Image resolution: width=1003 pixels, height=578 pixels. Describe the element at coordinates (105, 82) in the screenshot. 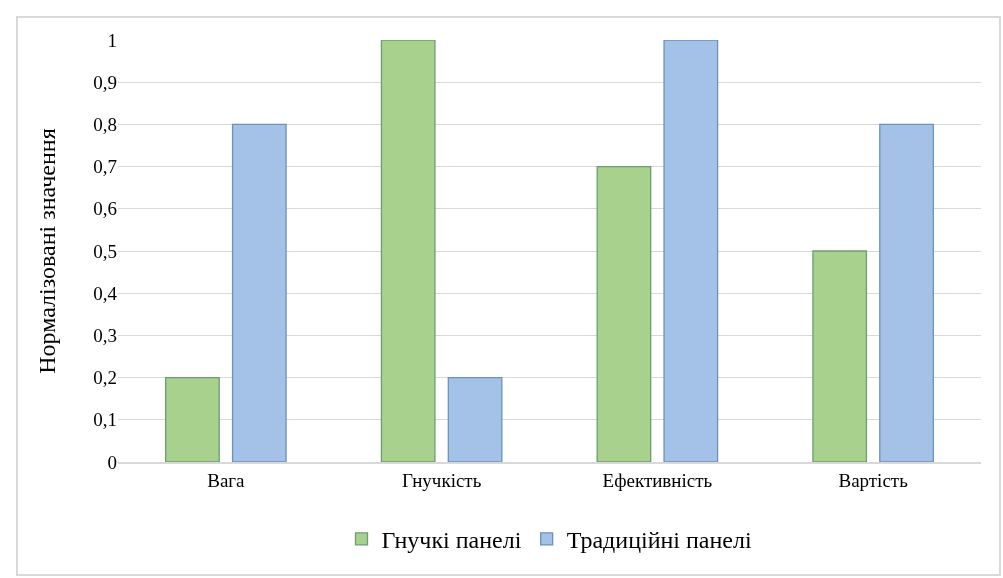

I see `y-tick-label: 0,9` at that location.